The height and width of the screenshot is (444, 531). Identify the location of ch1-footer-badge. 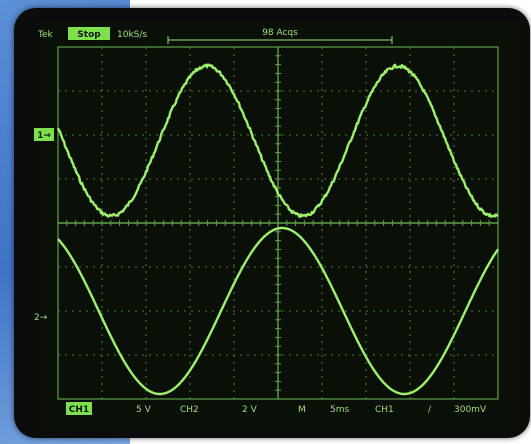
(79, 408).